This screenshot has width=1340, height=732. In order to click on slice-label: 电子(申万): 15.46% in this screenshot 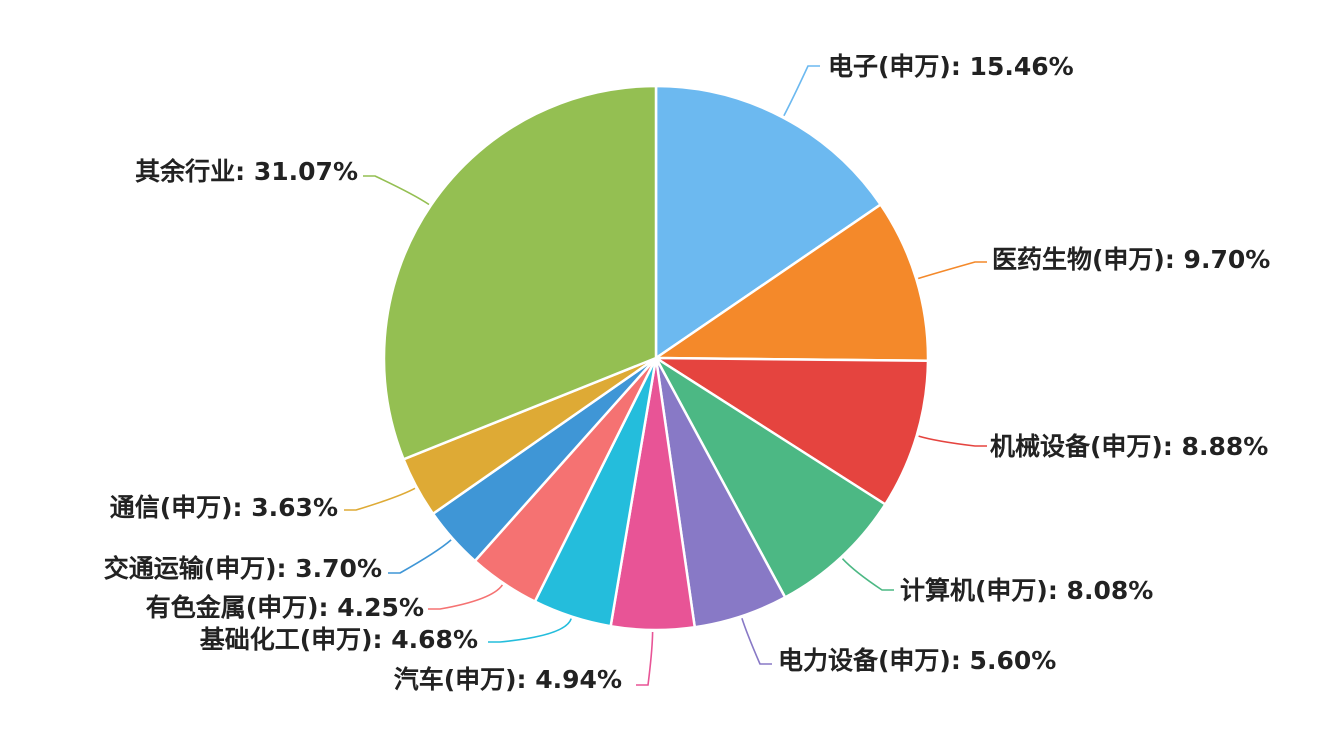, I will do `click(951, 66)`.